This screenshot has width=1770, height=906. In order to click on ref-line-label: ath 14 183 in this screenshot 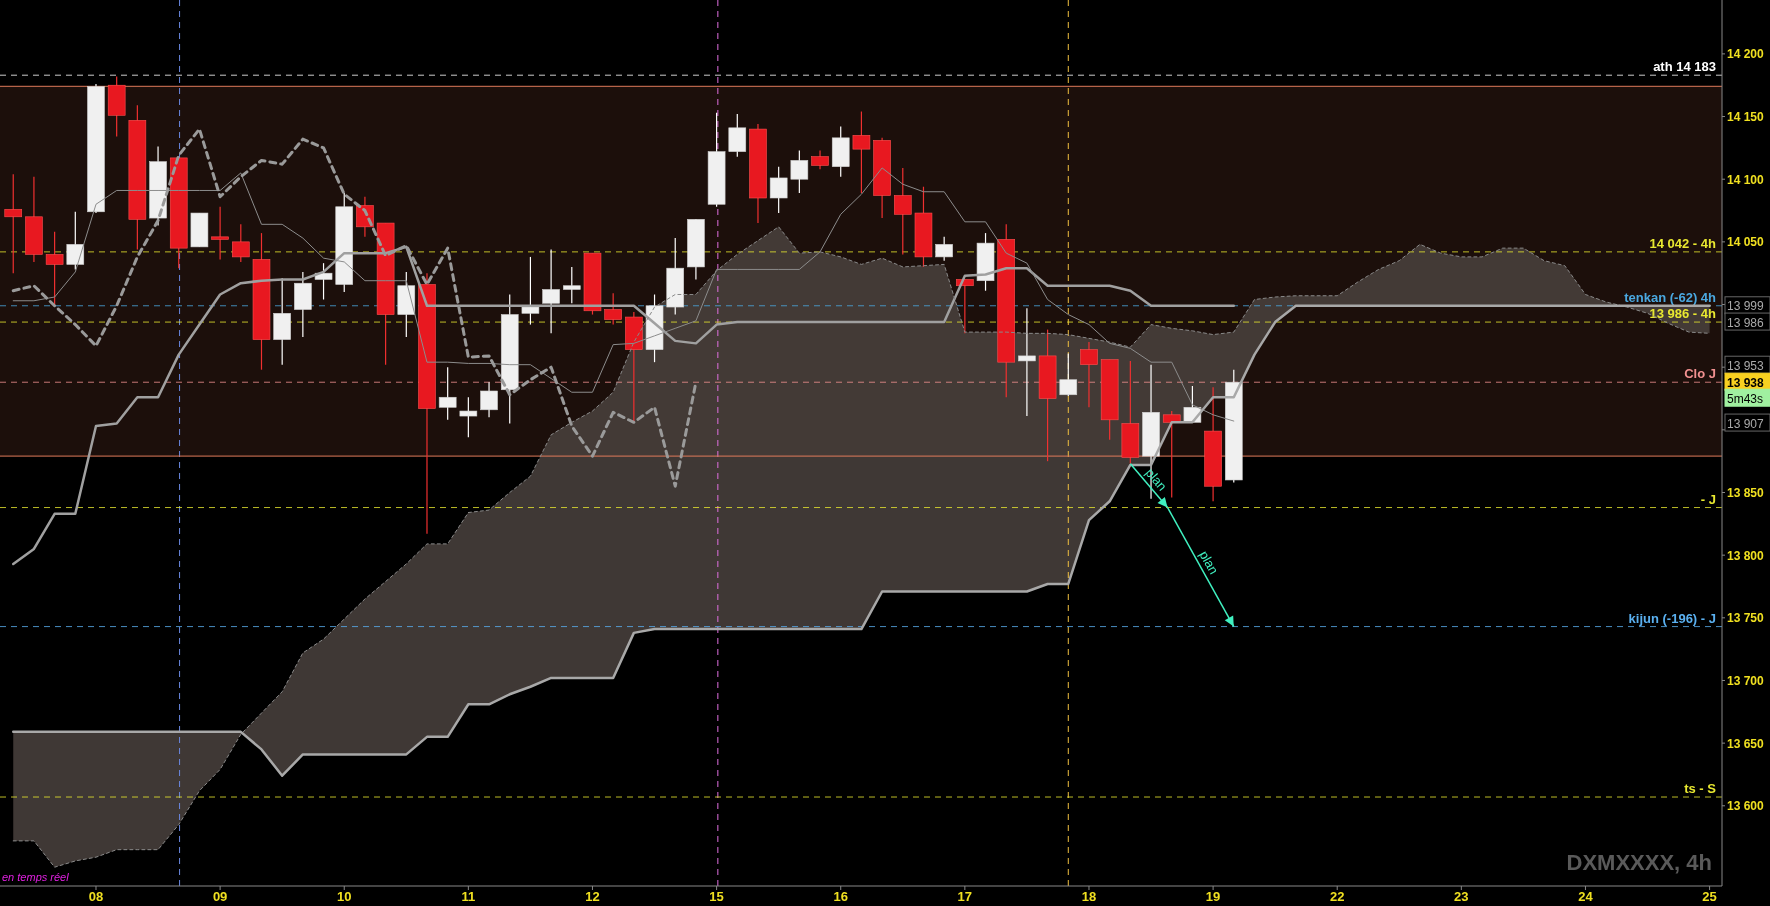, I will do `click(1684, 67)`.